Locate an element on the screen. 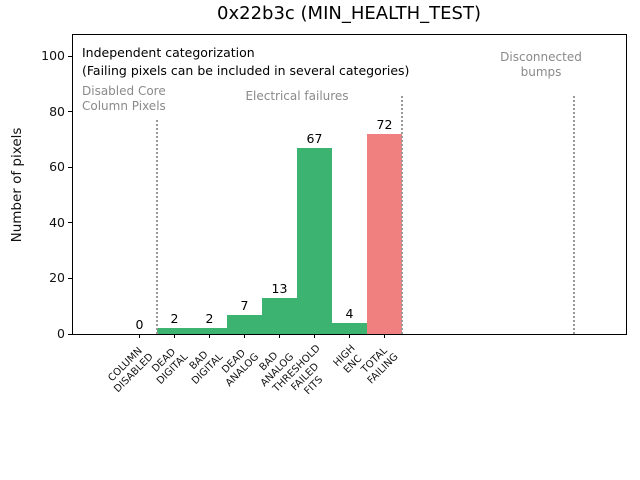  y-tick-label: 100 is located at coordinates (53, 55).